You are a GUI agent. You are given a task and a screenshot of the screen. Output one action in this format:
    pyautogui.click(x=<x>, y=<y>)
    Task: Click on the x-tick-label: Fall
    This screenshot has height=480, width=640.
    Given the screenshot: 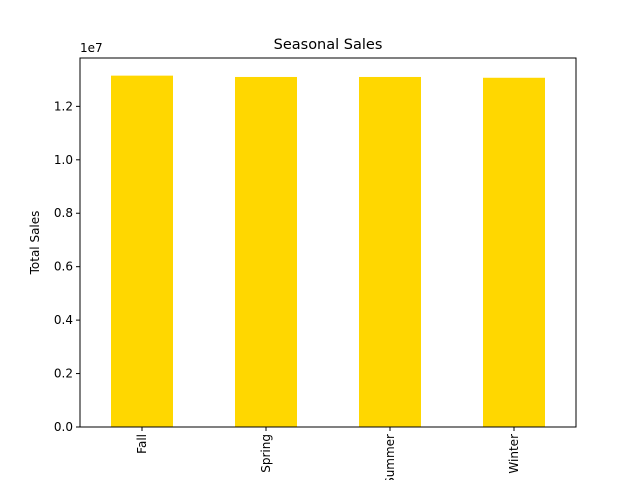 What is the action you would take?
    pyautogui.click(x=142, y=444)
    